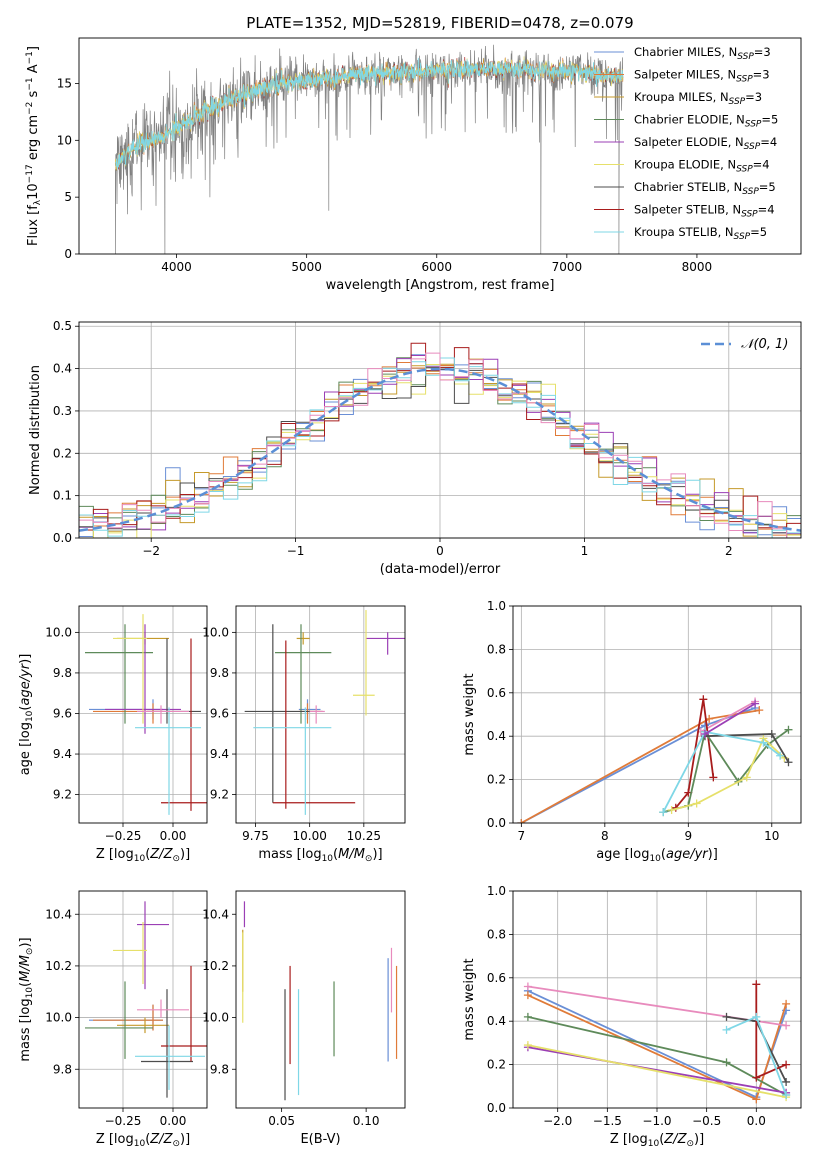 This screenshot has height=1170, width=819. What do you see at coordinates (436, 267) in the screenshot?
I see `x-tick-label: 6000` at bounding box center [436, 267].